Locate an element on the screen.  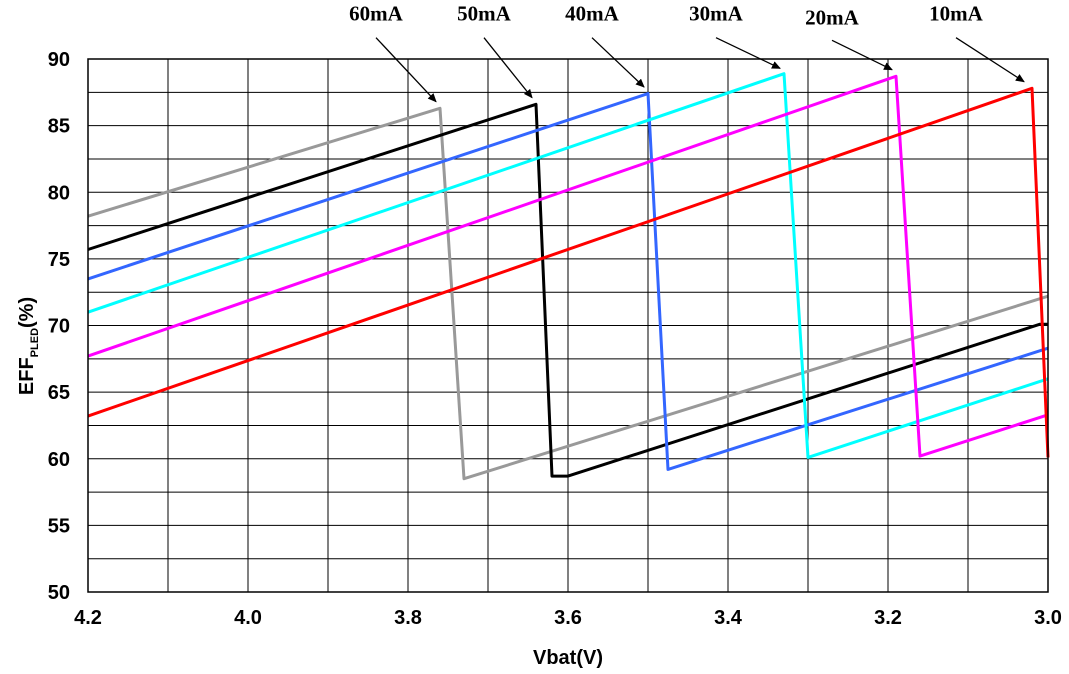
x-tick-label: 3.0 is located at coordinates (1048, 618).